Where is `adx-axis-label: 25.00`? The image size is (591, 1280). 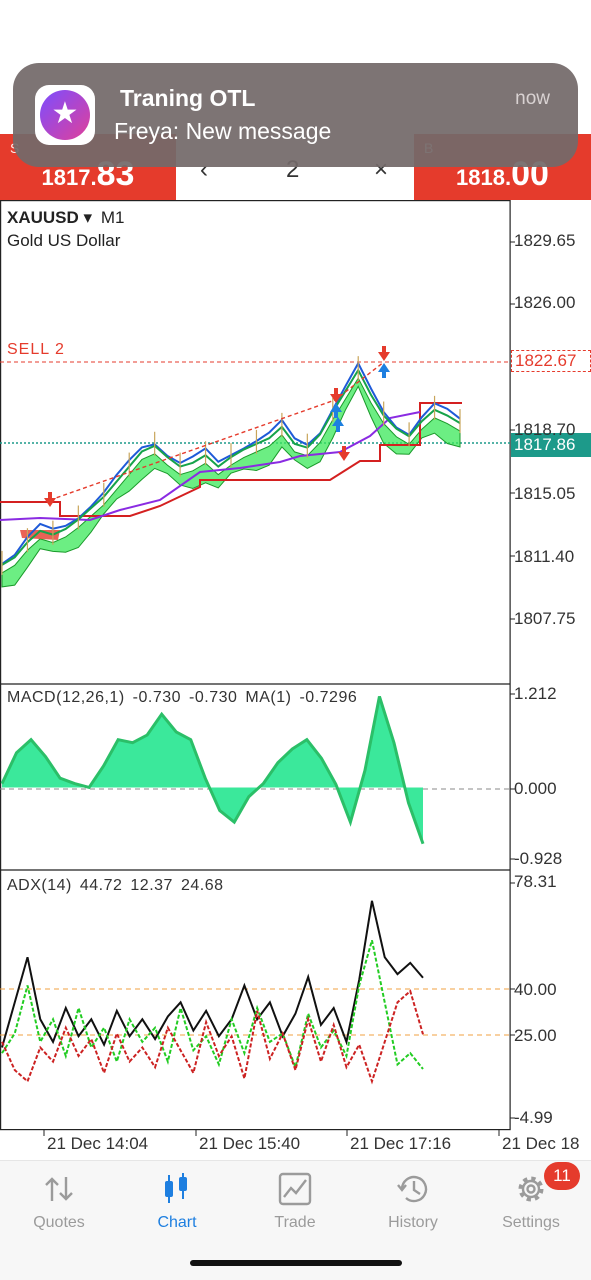 adx-axis-label: 25.00 is located at coordinates (535, 1035).